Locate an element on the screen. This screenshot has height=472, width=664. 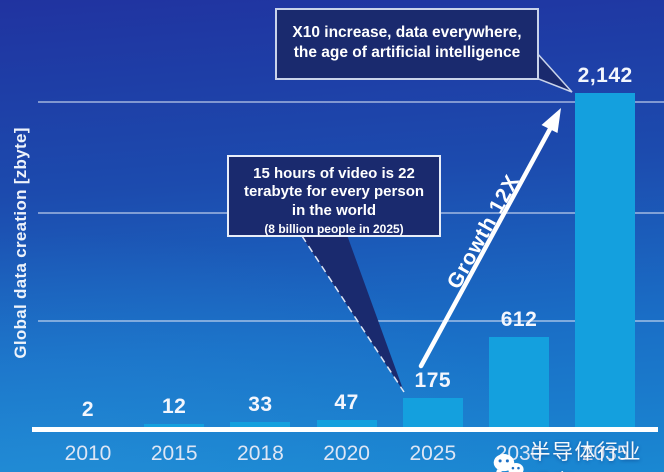
year-label-2018: 2018 is located at coordinates (260, 453).